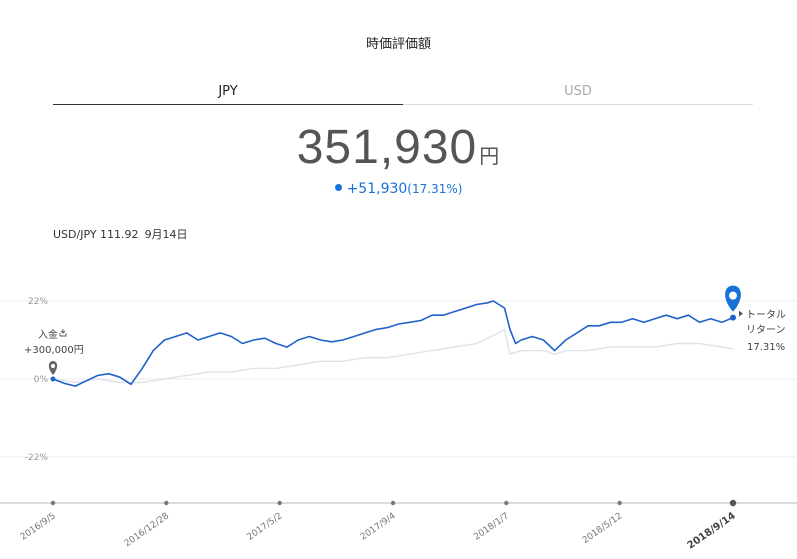  Describe the element at coordinates (38, 526) in the screenshot. I see `x-tick-label-0: 2016/9/5` at that location.